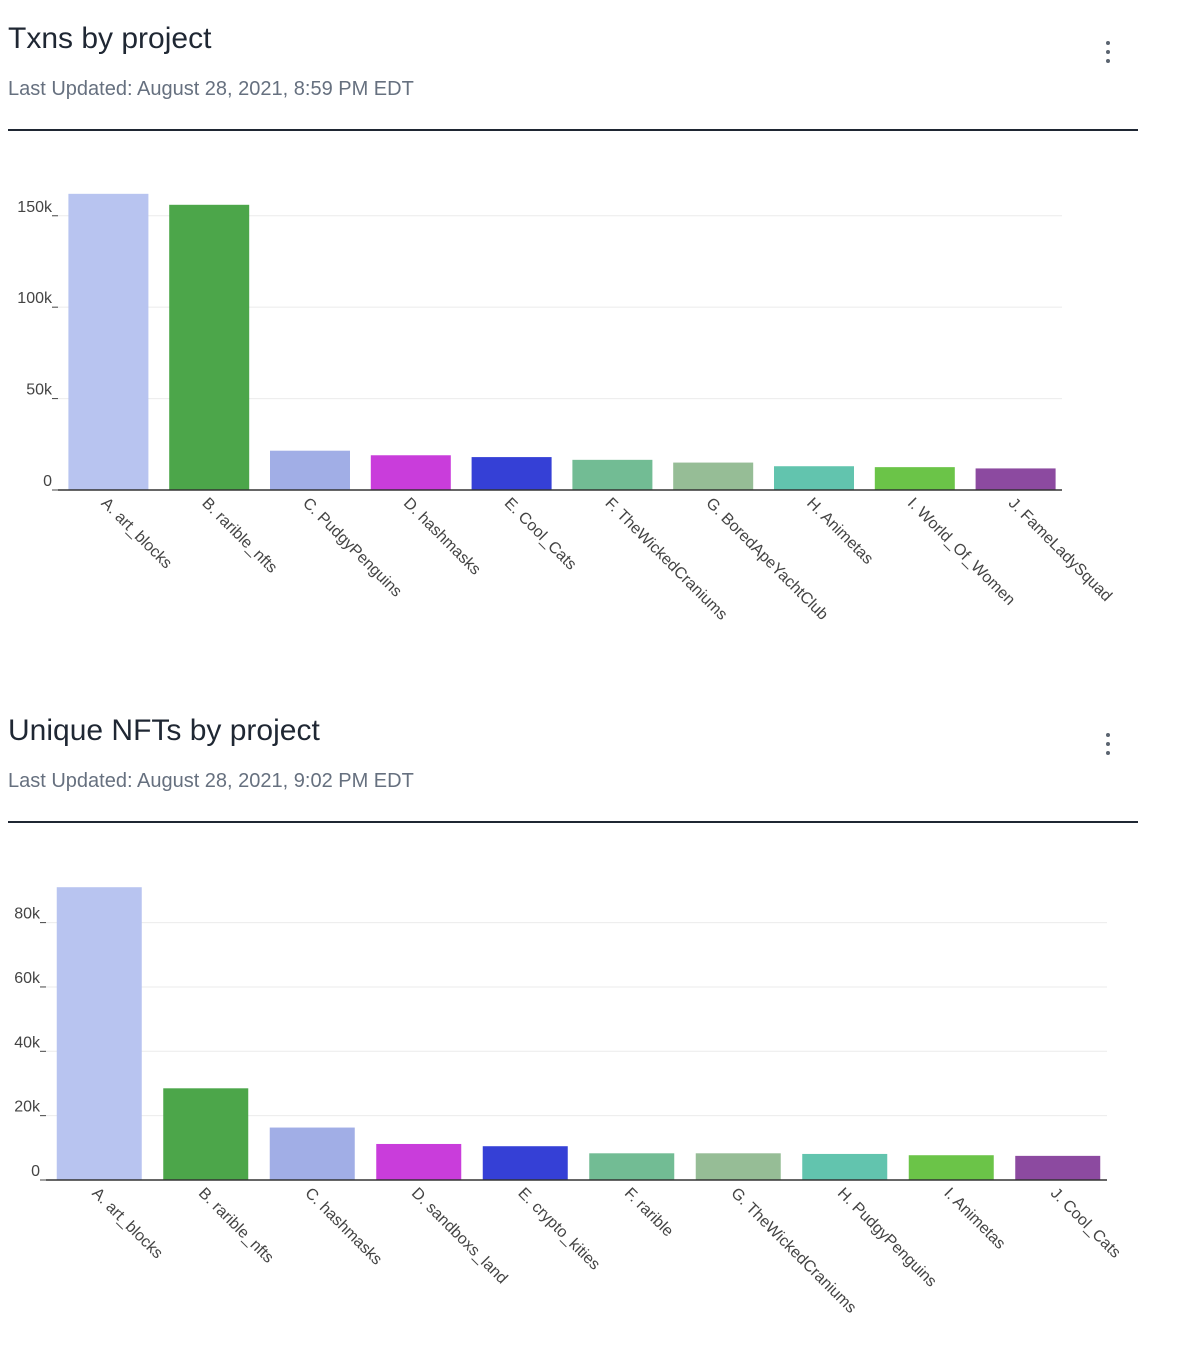 The height and width of the screenshot is (1370, 1196). What do you see at coordinates (1060, 550) in the screenshot?
I see `x-tick-label: J. FameLadySquad` at bounding box center [1060, 550].